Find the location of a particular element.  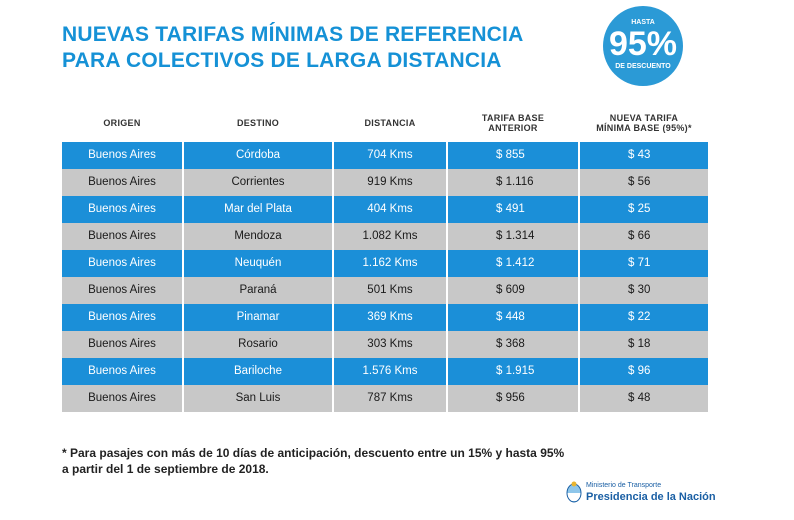

cell-tarifa-anterior: $ 1.116 is located at coordinates (515, 182).